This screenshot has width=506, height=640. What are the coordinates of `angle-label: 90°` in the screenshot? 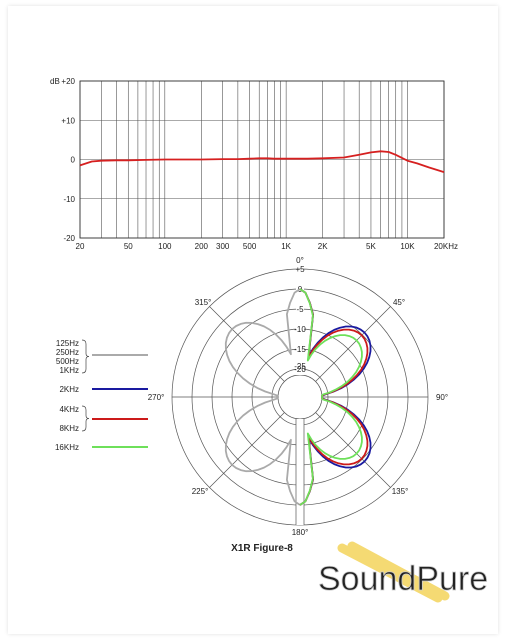 It's located at (442, 397).